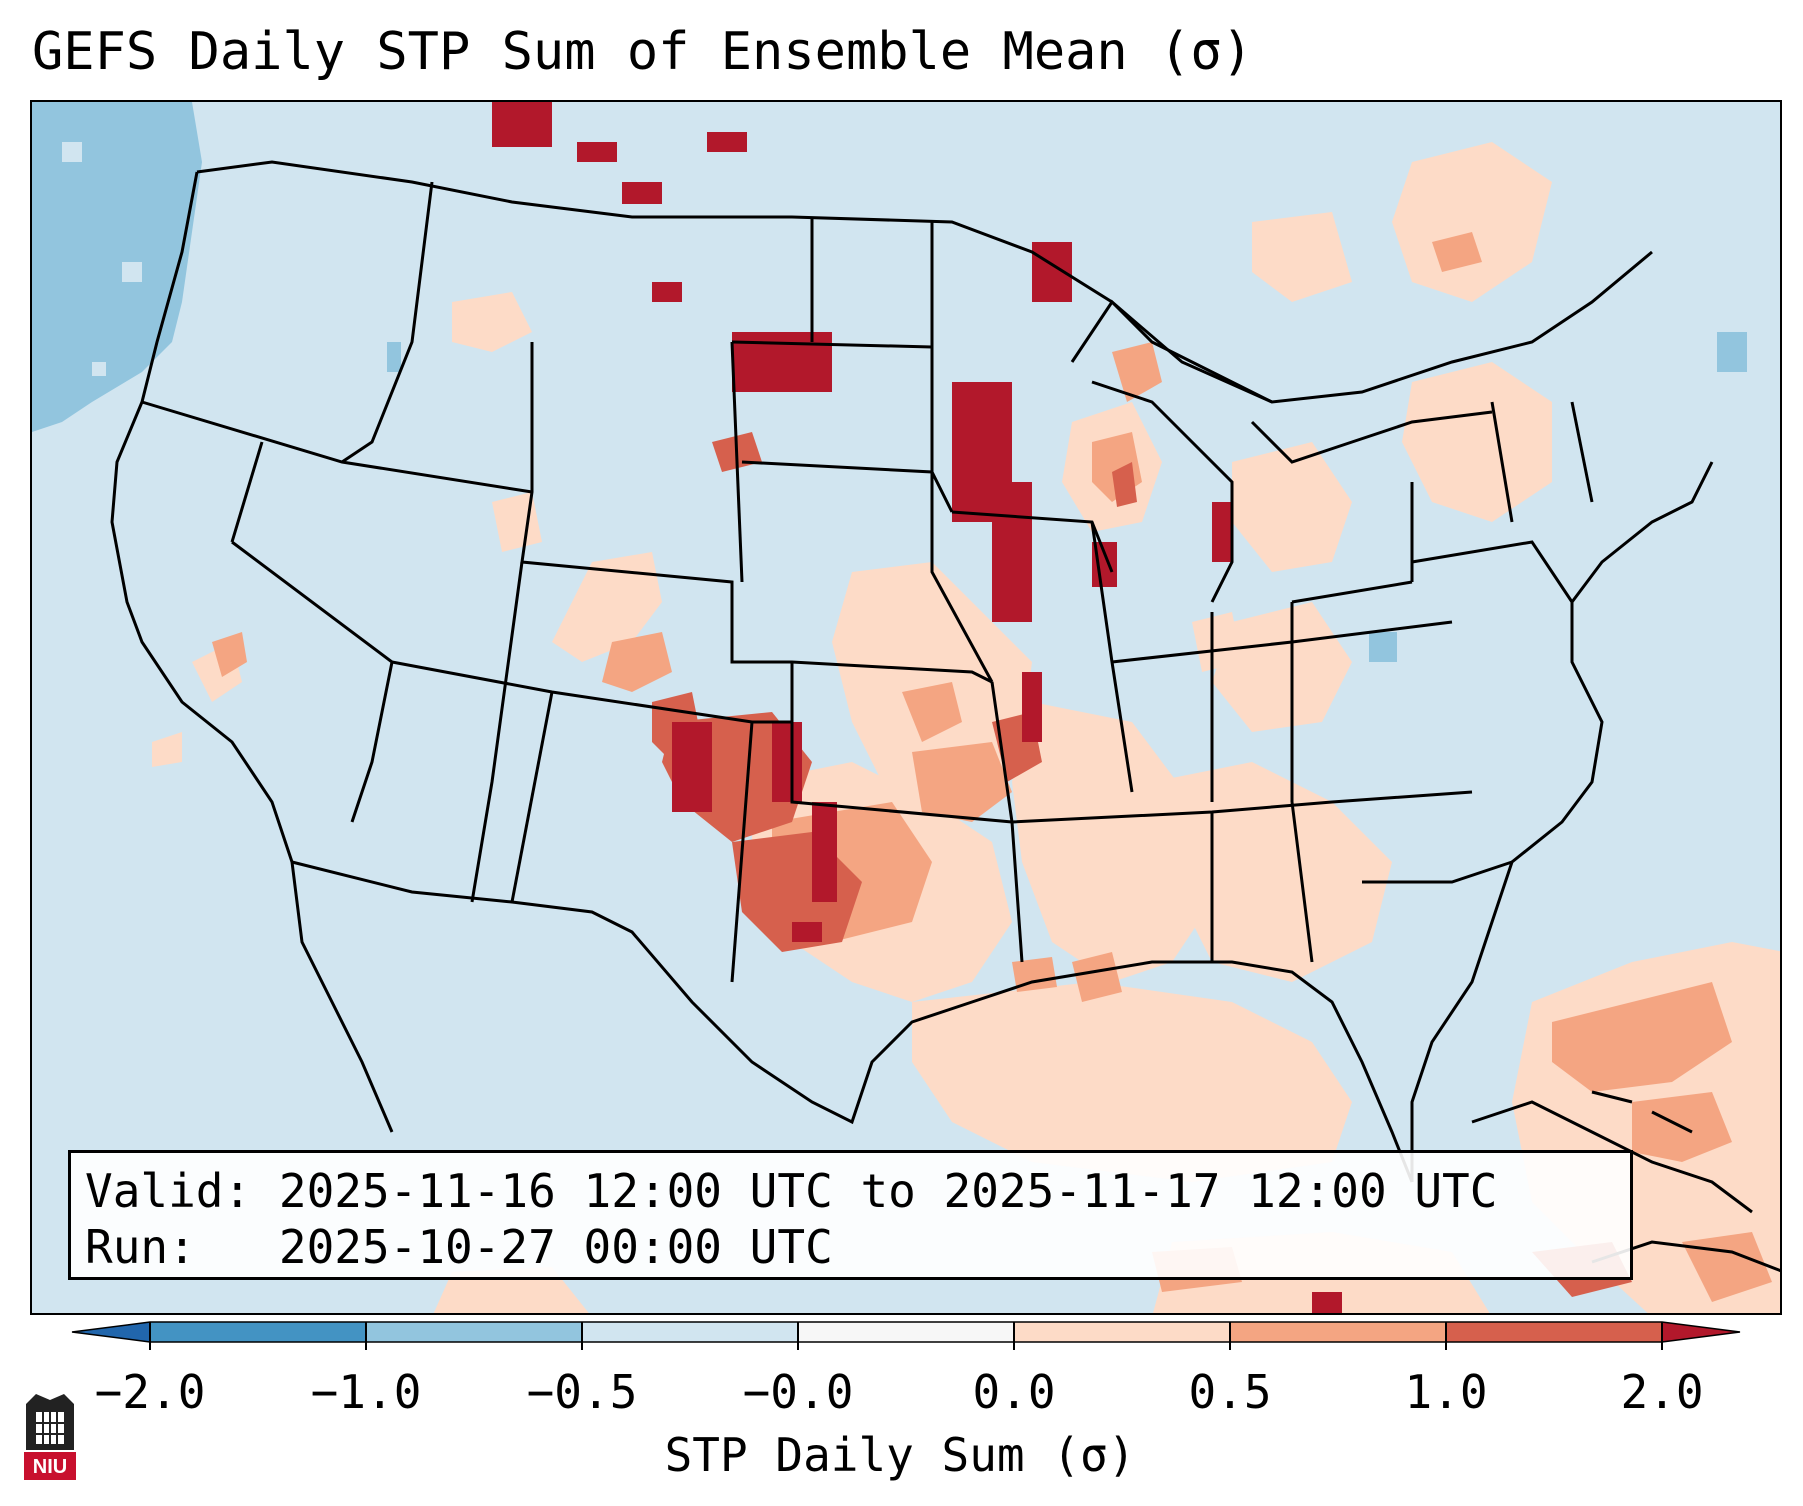  I want to click on colorbar, so click(906, 1335).